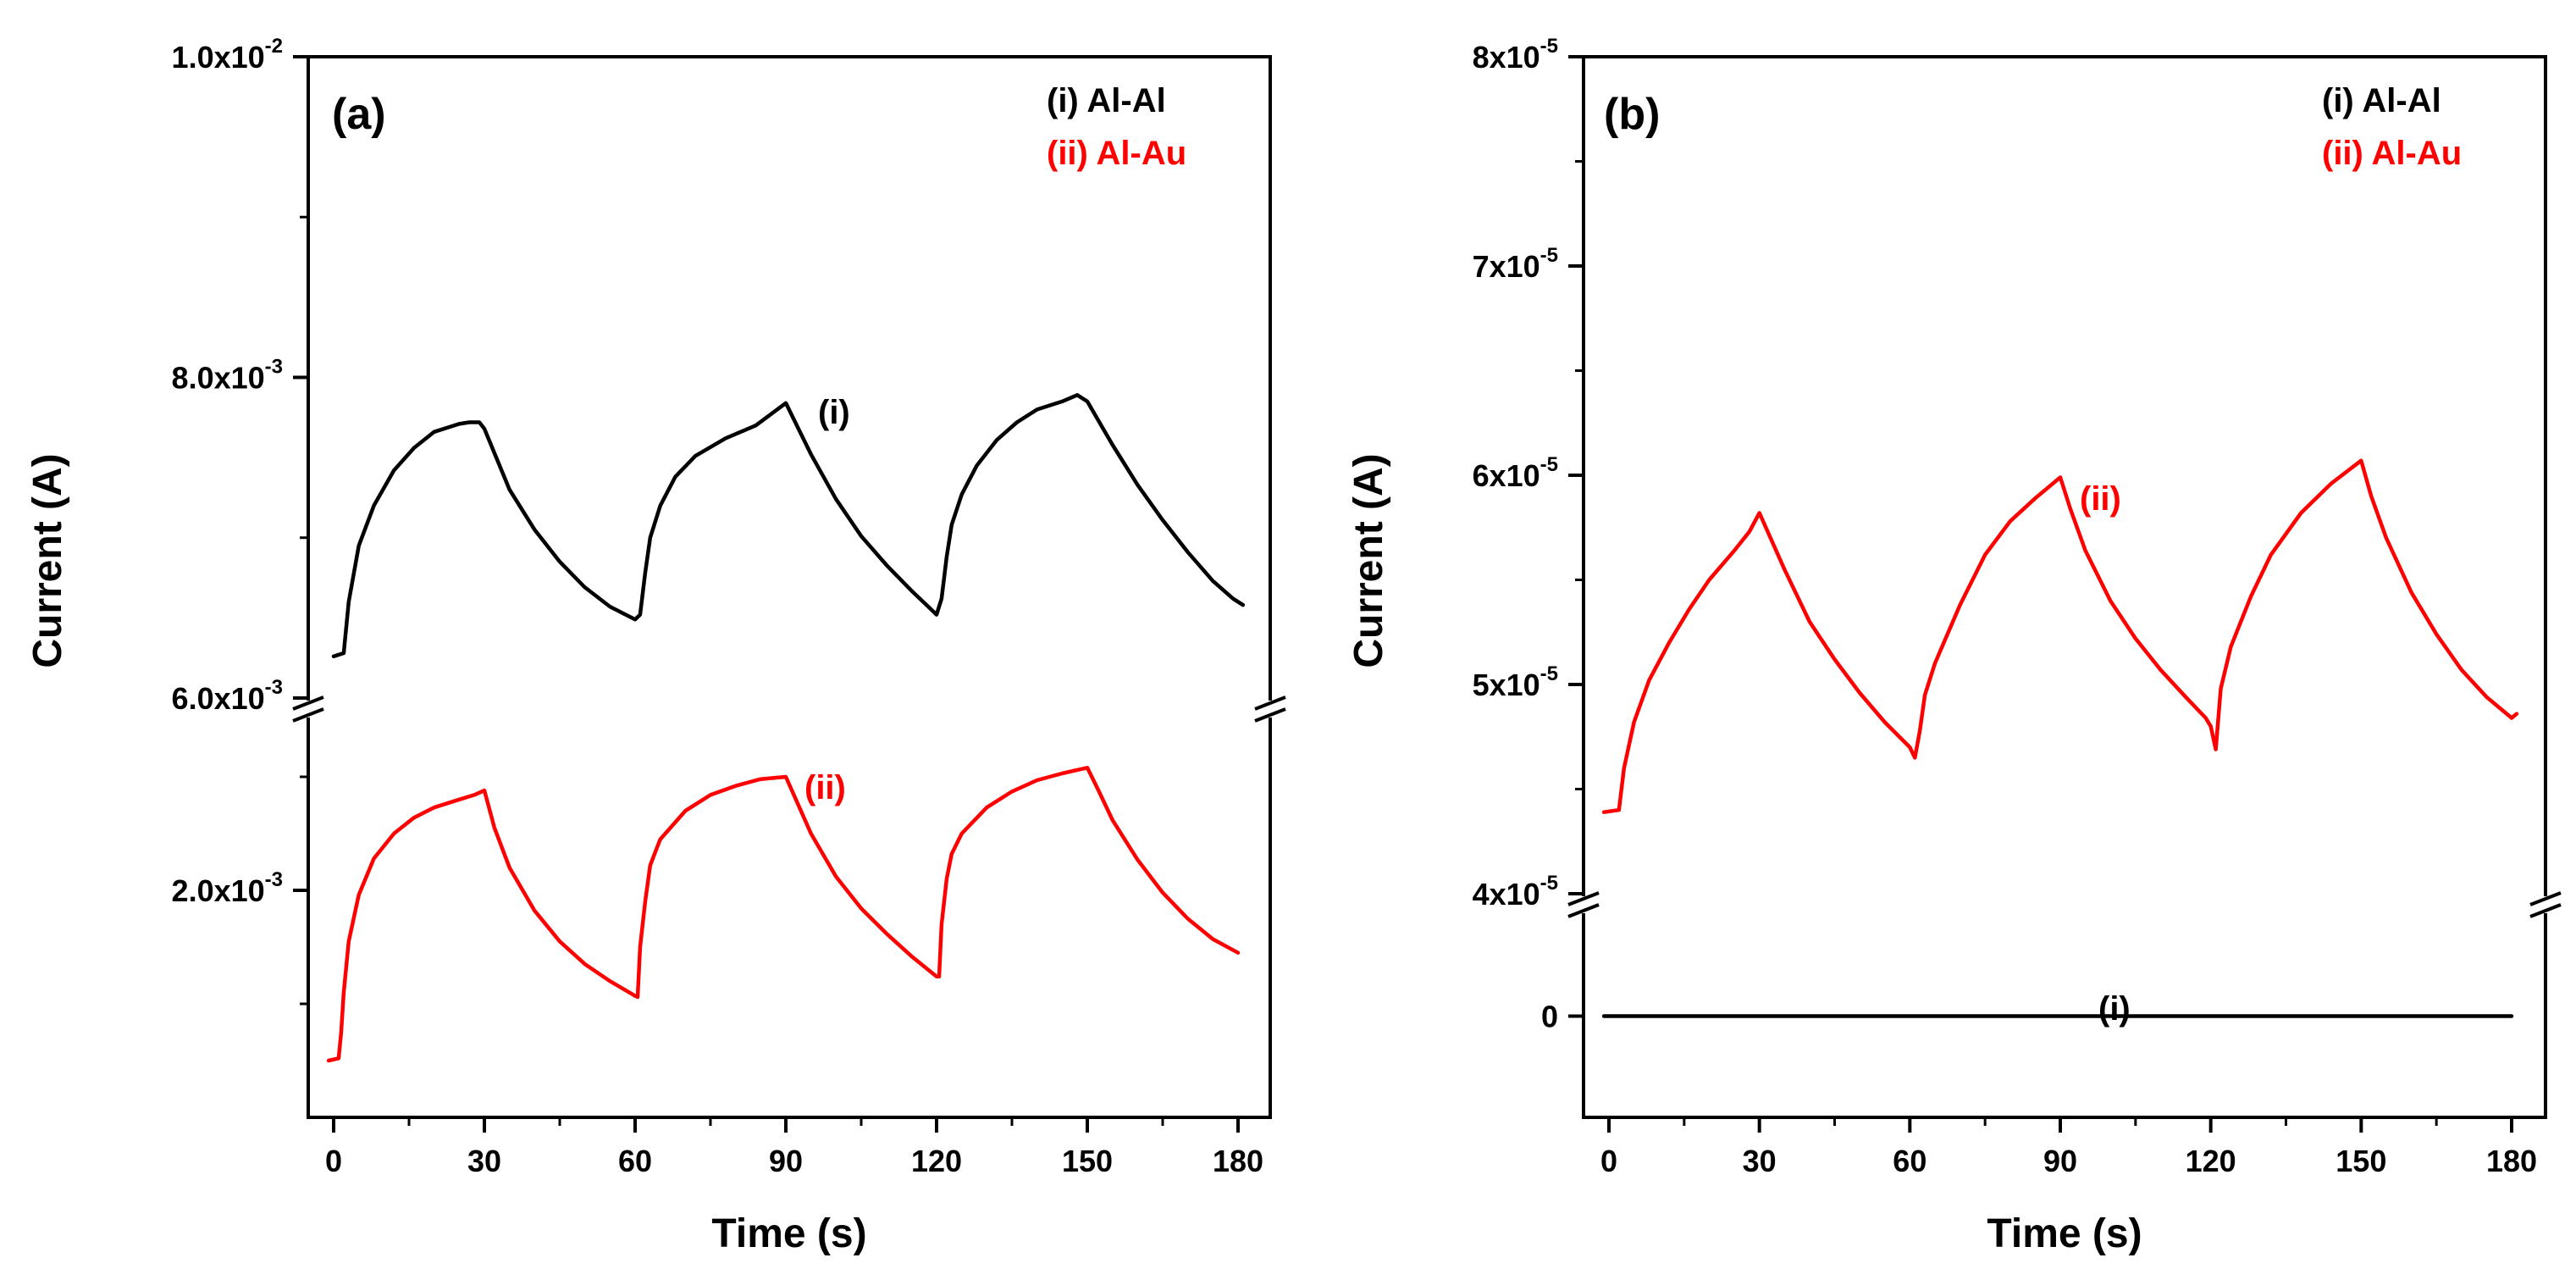 This screenshot has width=2576, height=1280. What do you see at coordinates (2114, 1009) in the screenshot?
I see `panel-b-curve-label-i: (i)` at bounding box center [2114, 1009].